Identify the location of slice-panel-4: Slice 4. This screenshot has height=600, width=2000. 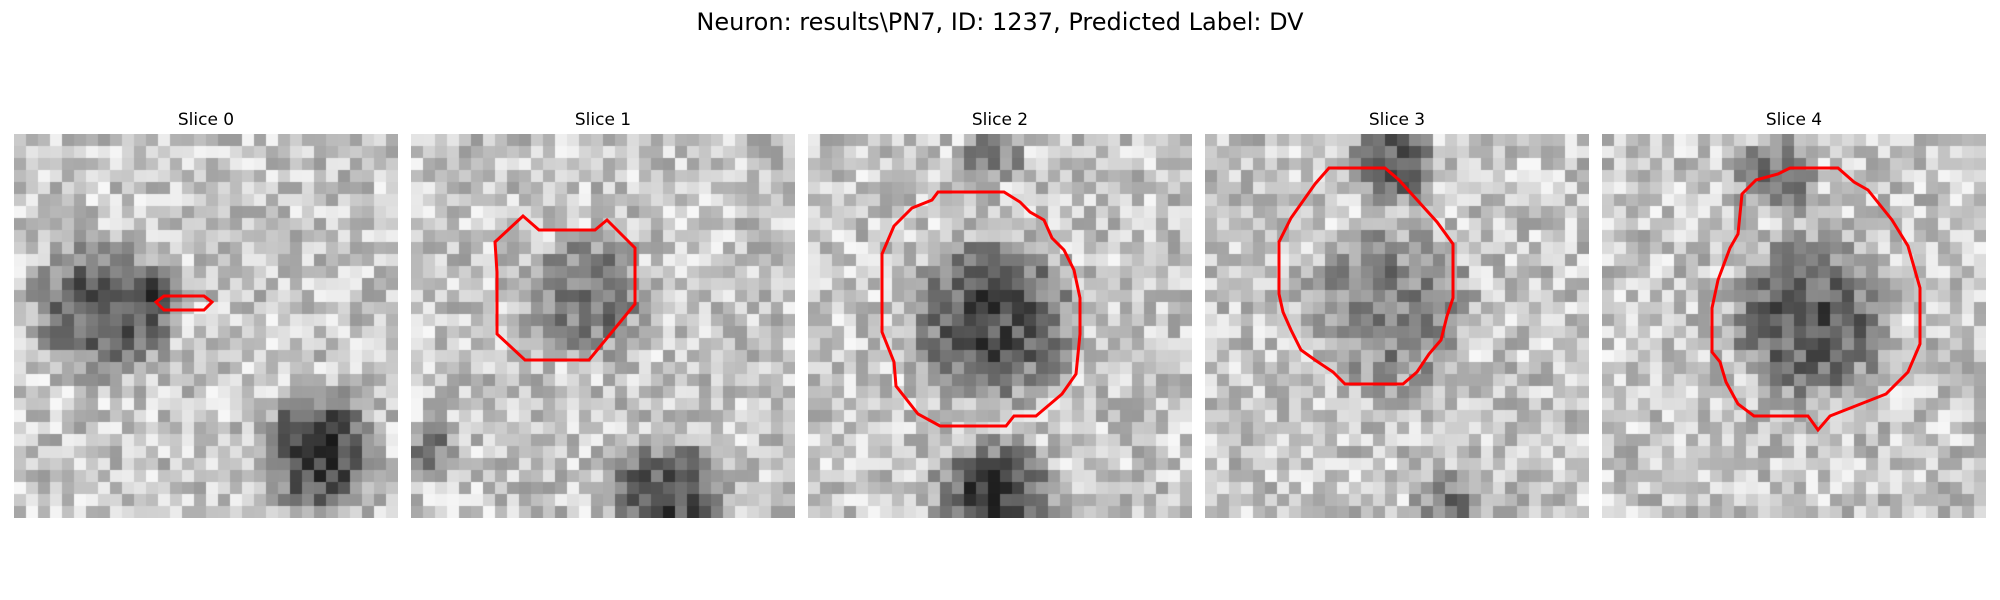
(1794, 121).